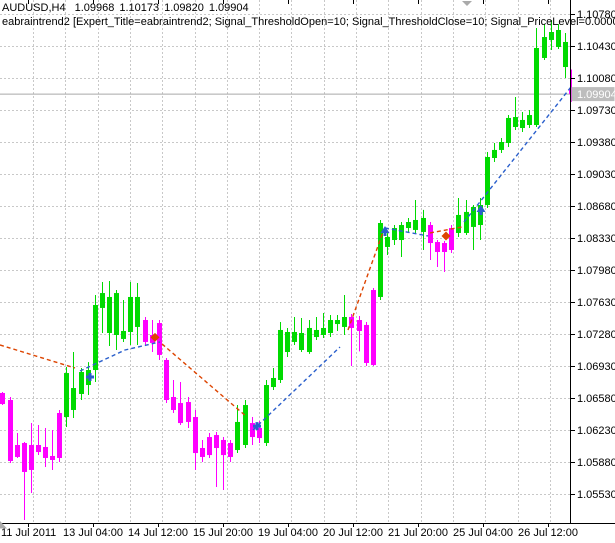  I want to click on signal-marker-arrow_up, so click(385, 230).